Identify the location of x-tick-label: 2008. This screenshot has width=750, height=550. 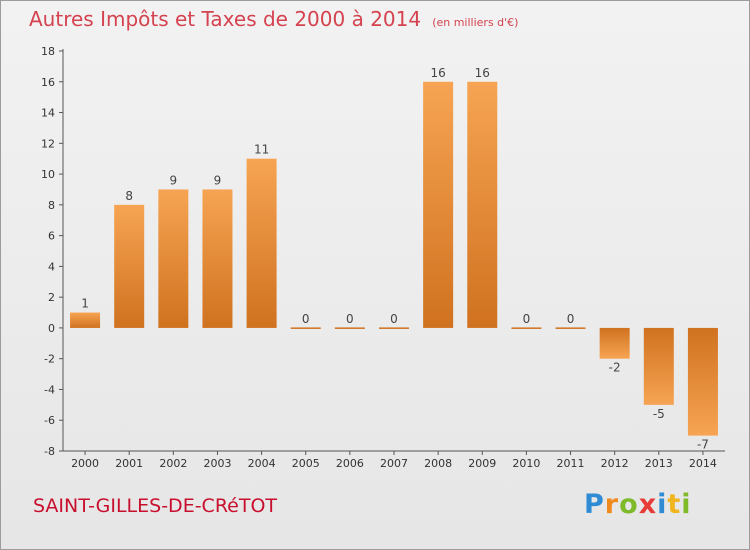
(438, 463).